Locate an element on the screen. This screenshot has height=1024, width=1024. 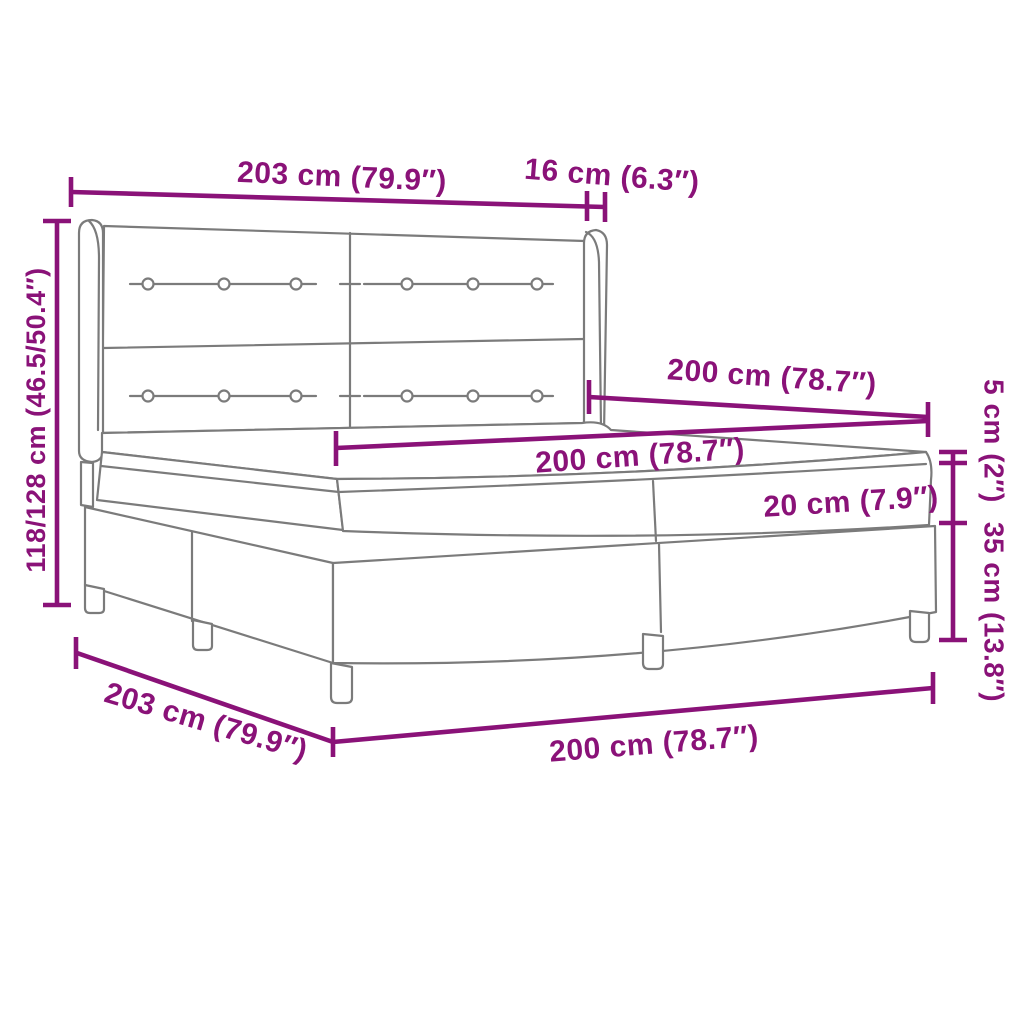
label-topper-height: 5 cm (2″) is located at coordinates (994, 441).